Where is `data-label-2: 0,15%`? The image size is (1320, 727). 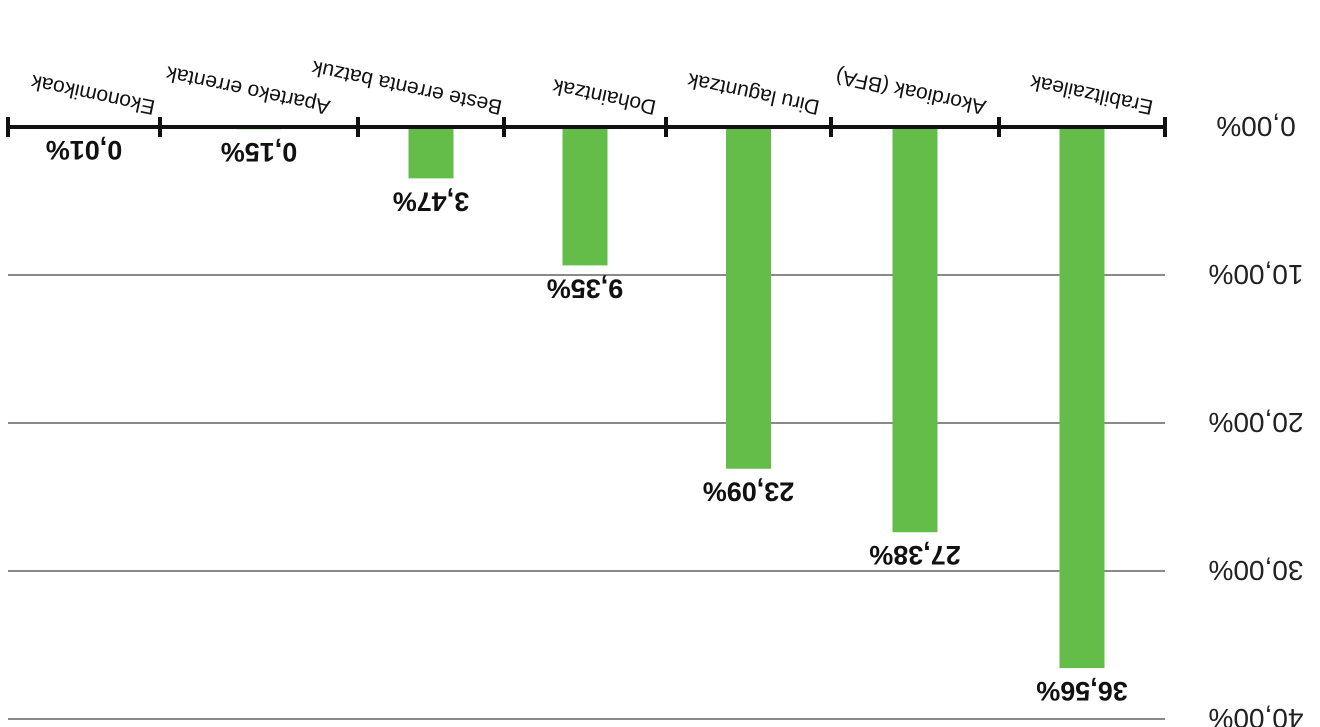 data-label-2: 0,15% is located at coordinates (259, 152).